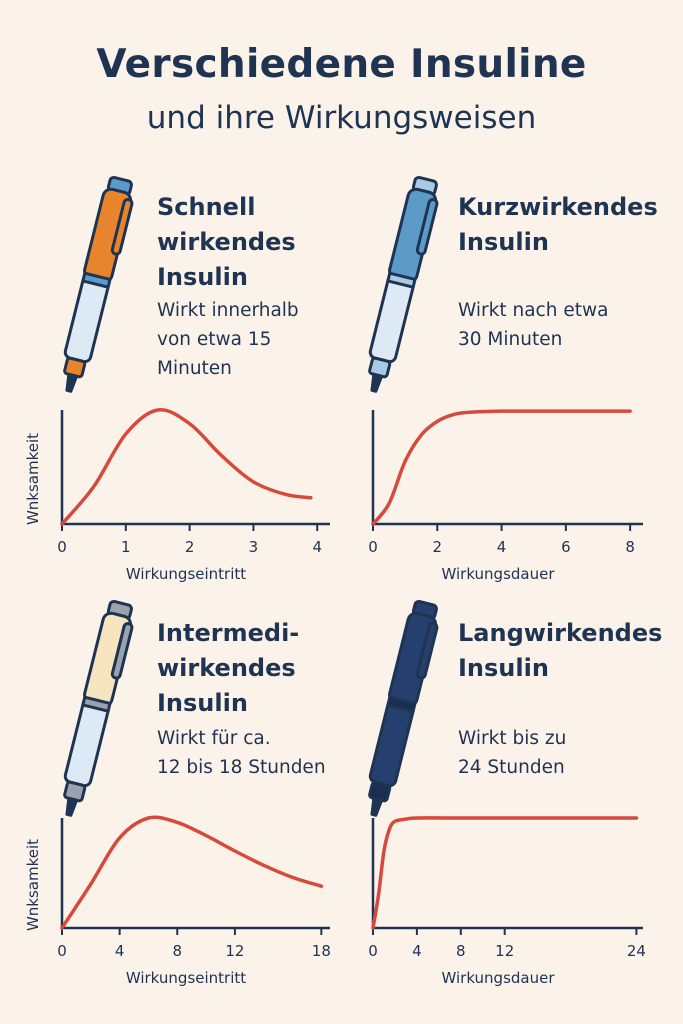  Describe the element at coordinates (566, 547) in the screenshot. I see `x-tick-label: 6` at that location.